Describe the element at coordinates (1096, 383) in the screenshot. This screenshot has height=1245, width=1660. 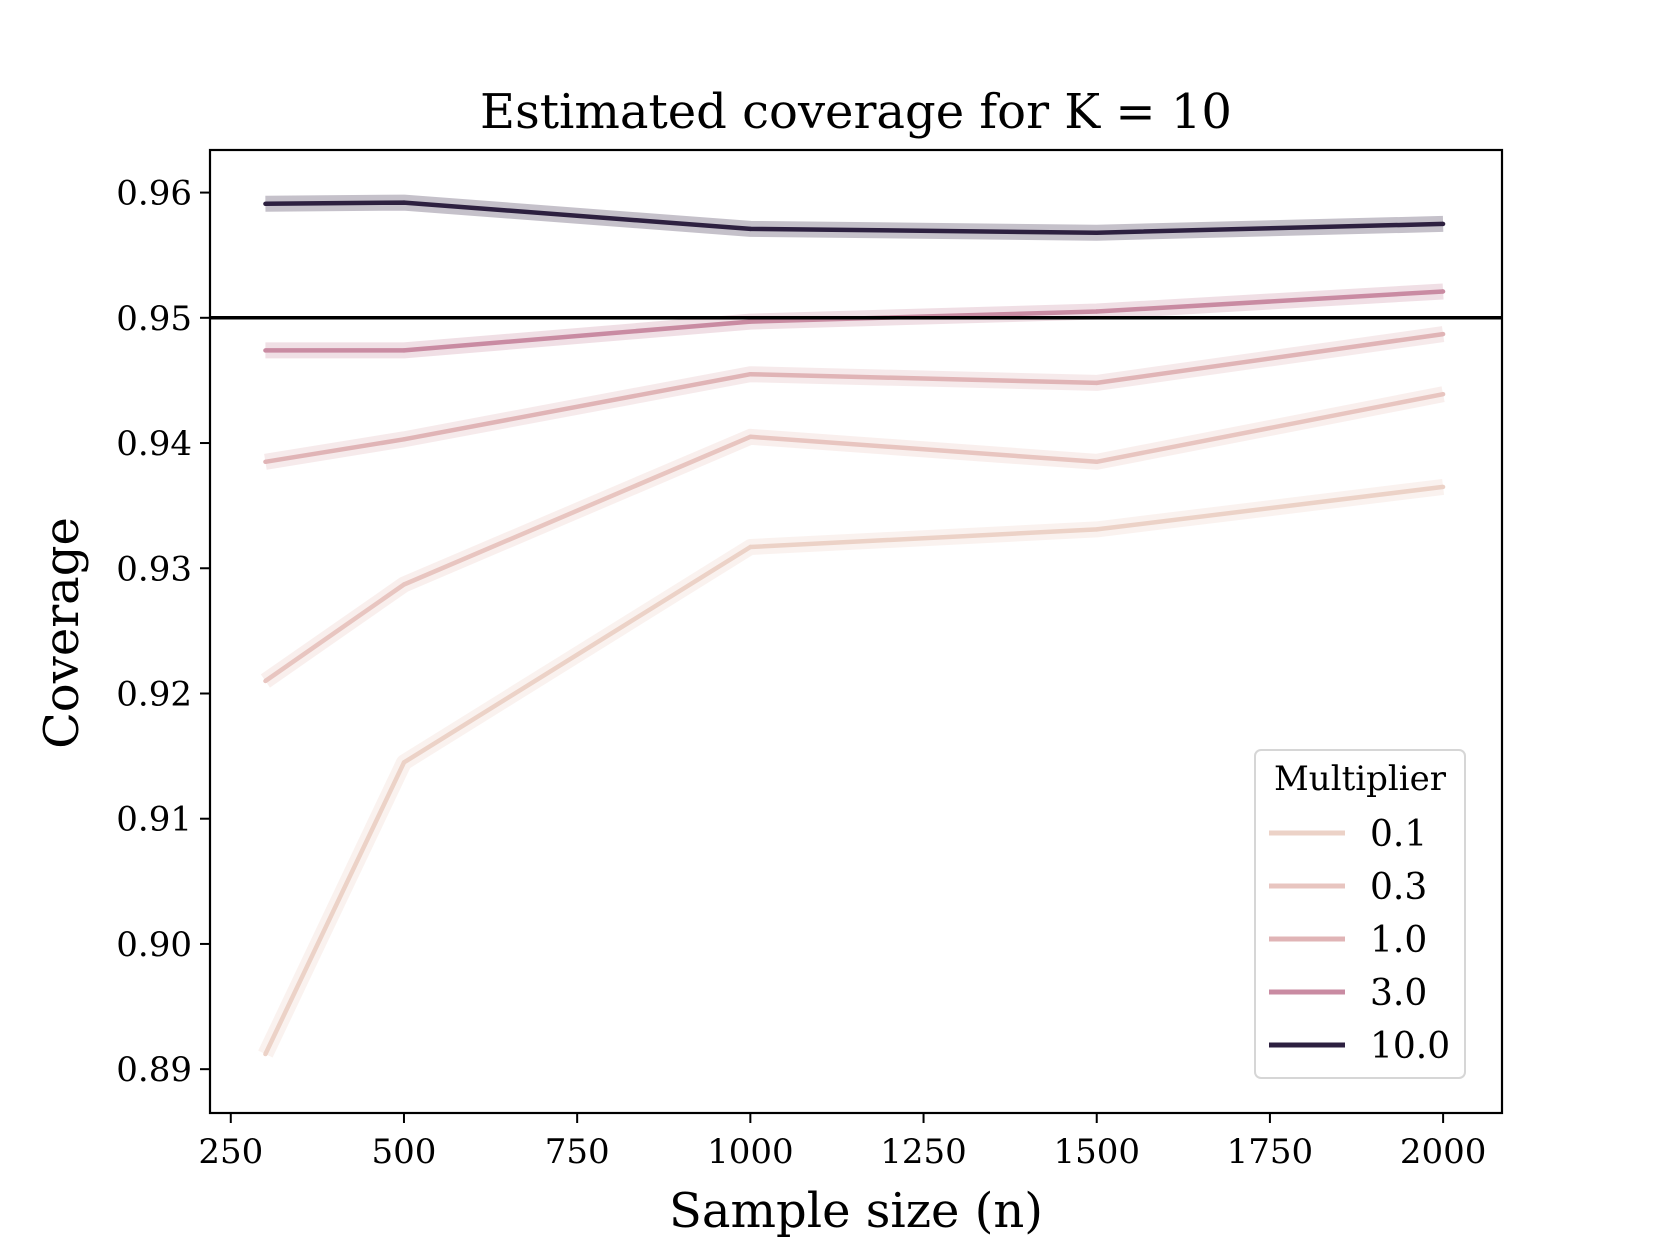
I see `data-point-1.0-1500` at that location.